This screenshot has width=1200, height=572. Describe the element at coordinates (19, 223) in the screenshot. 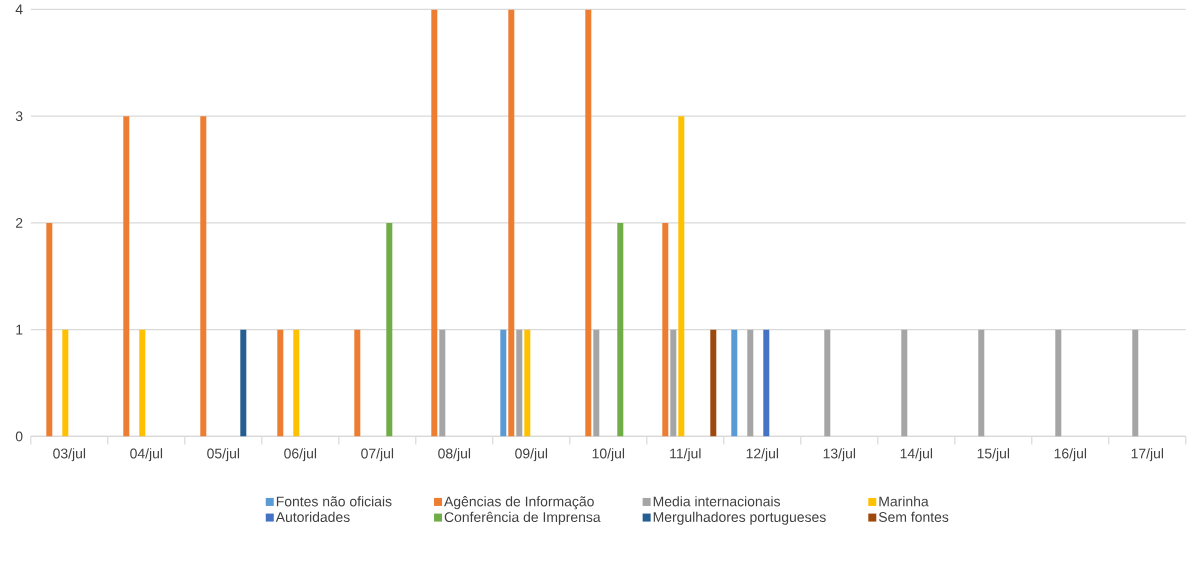

I see `y-tick-label: 2` at that location.